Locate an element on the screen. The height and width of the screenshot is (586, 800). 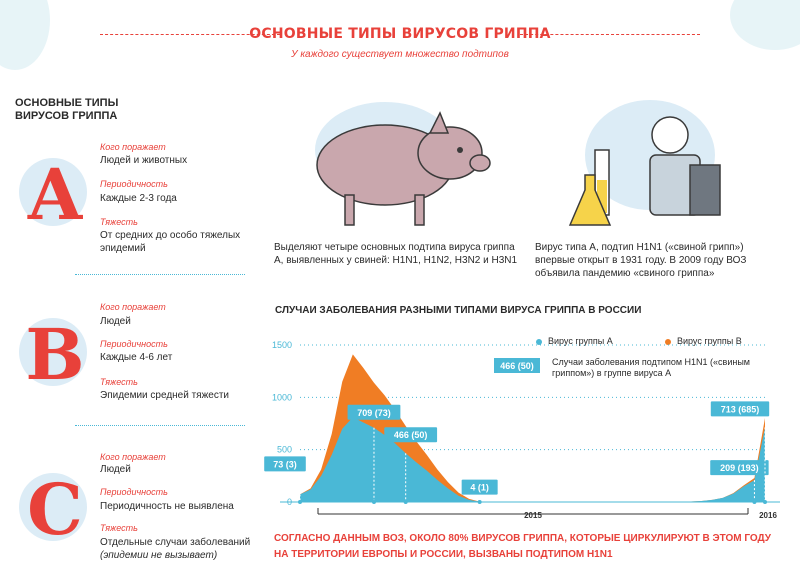
type-a-host: Людей и животных is located at coordinates (144, 160).